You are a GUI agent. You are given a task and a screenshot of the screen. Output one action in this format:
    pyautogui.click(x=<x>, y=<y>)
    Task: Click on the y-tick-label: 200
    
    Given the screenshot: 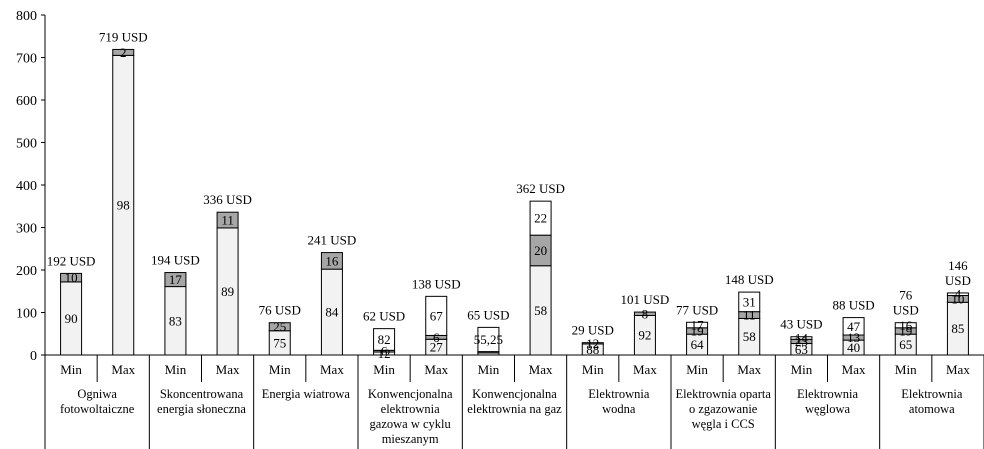 What is the action you would take?
    pyautogui.click(x=26, y=271)
    